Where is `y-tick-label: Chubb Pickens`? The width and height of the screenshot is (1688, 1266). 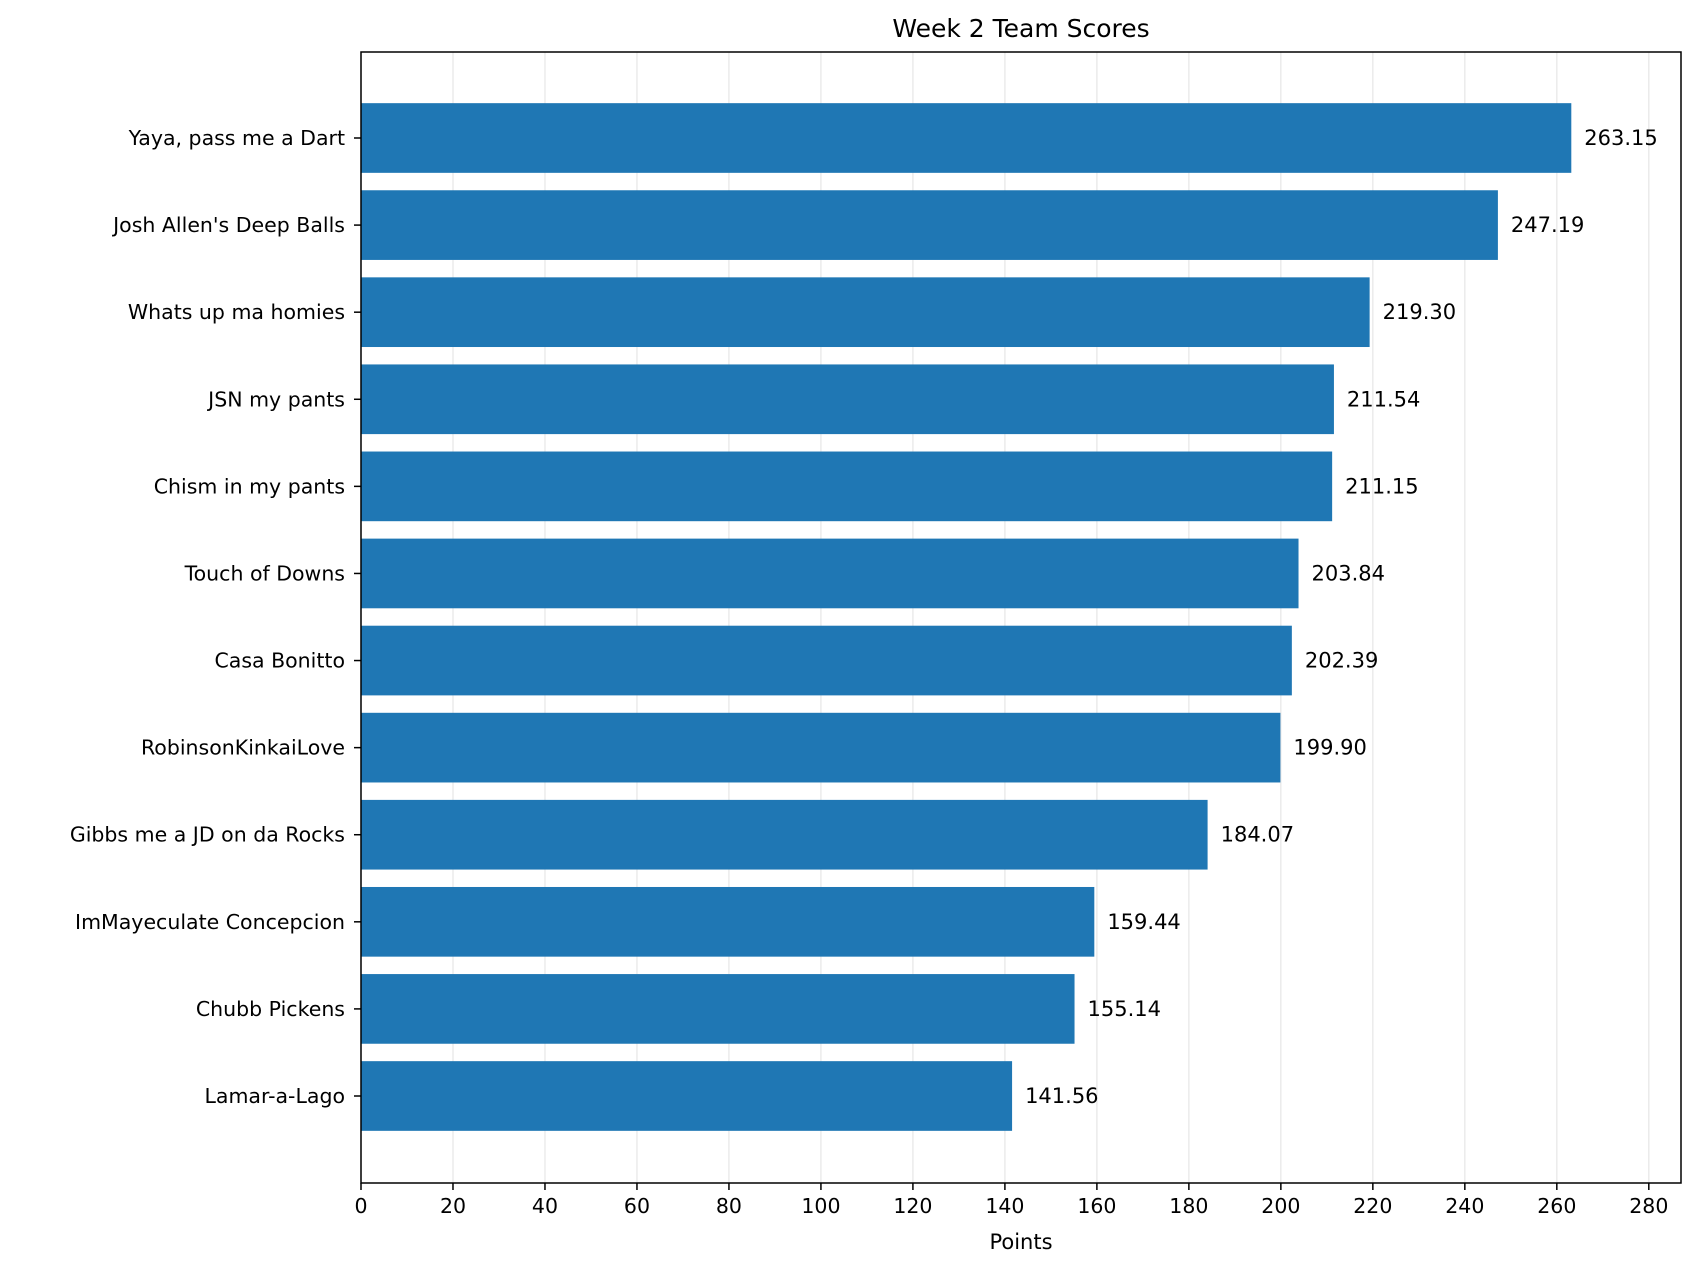 y-tick-label: Chubb Pickens is located at coordinates (270, 1009).